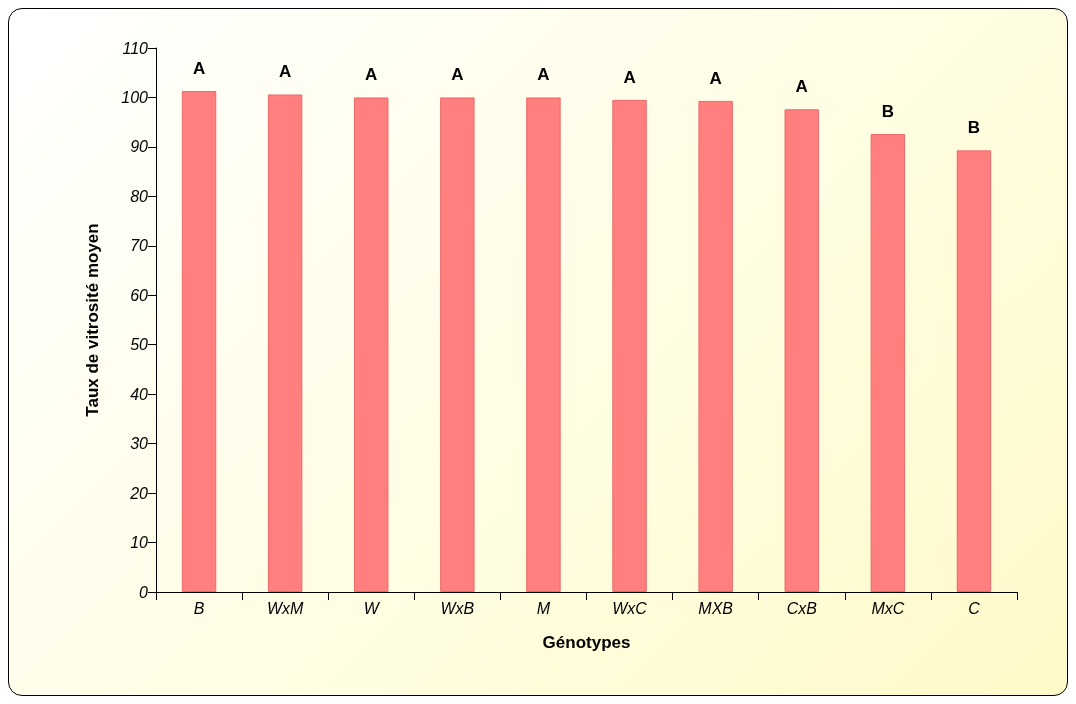  What do you see at coordinates (139, 147) in the screenshot?
I see `y-tick-label: 90` at bounding box center [139, 147].